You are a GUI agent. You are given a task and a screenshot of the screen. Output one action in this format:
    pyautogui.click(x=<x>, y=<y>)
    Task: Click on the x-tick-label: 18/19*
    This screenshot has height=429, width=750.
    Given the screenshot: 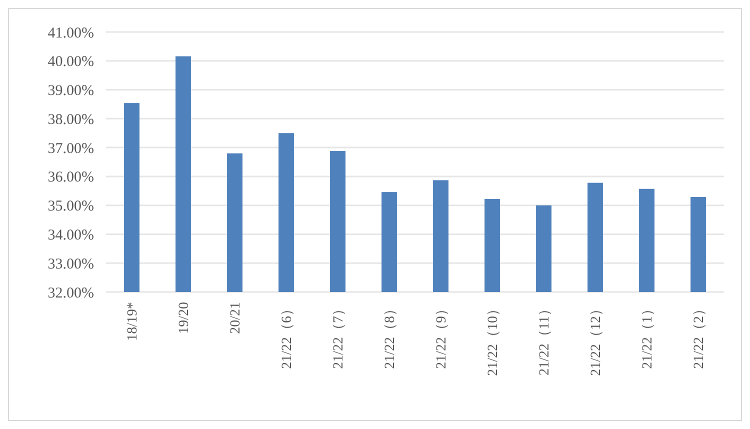 What is the action you would take?
    pyautogui.click(x=133, y=321)
    